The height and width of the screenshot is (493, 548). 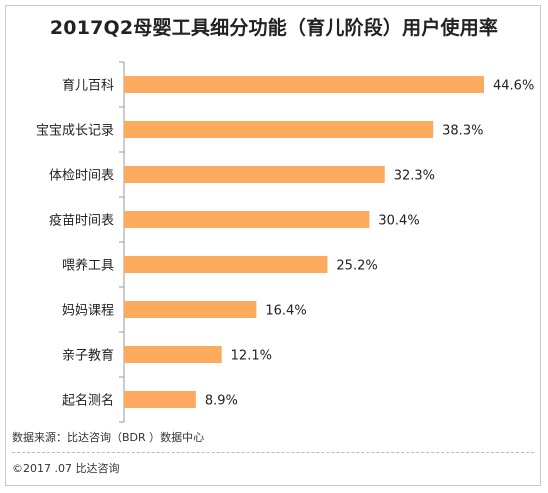 What do you see at coordinates (108, 437) in the screenshot?
I see `data-source-note: 数据来源：比达咨询（BDR ）数据中心` at bounding box center [108, 437].